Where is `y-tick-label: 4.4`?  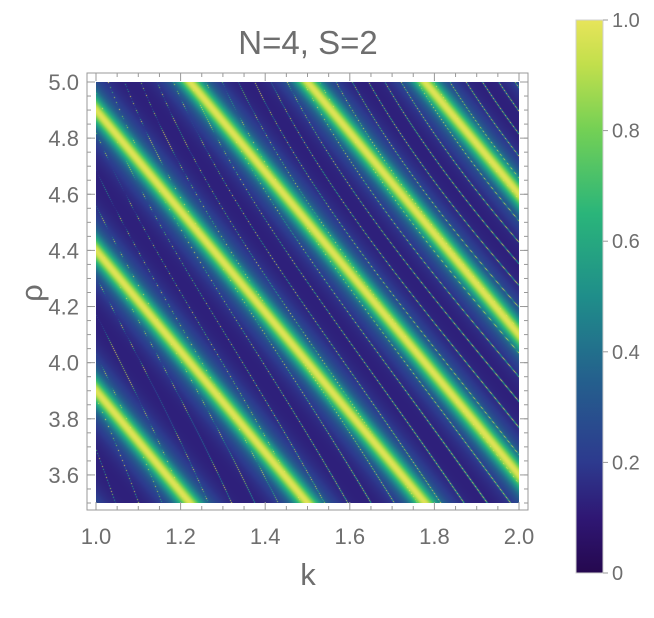 y-tick-label: 4.4 is located at coordinates (63, 250).